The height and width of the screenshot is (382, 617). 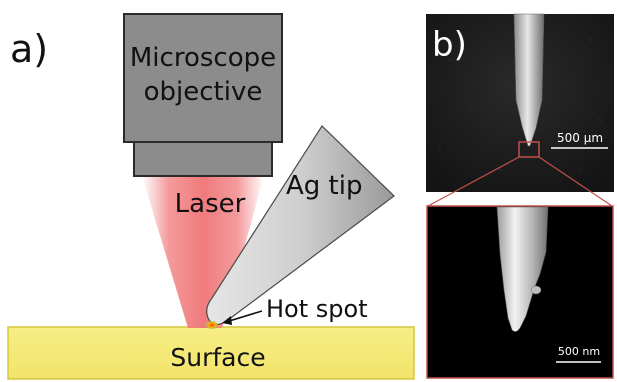 What do you see at coordinates (227, 320) in the screenshot?
I see `hotspot-arrowhead` at bounding box center [227, 320].